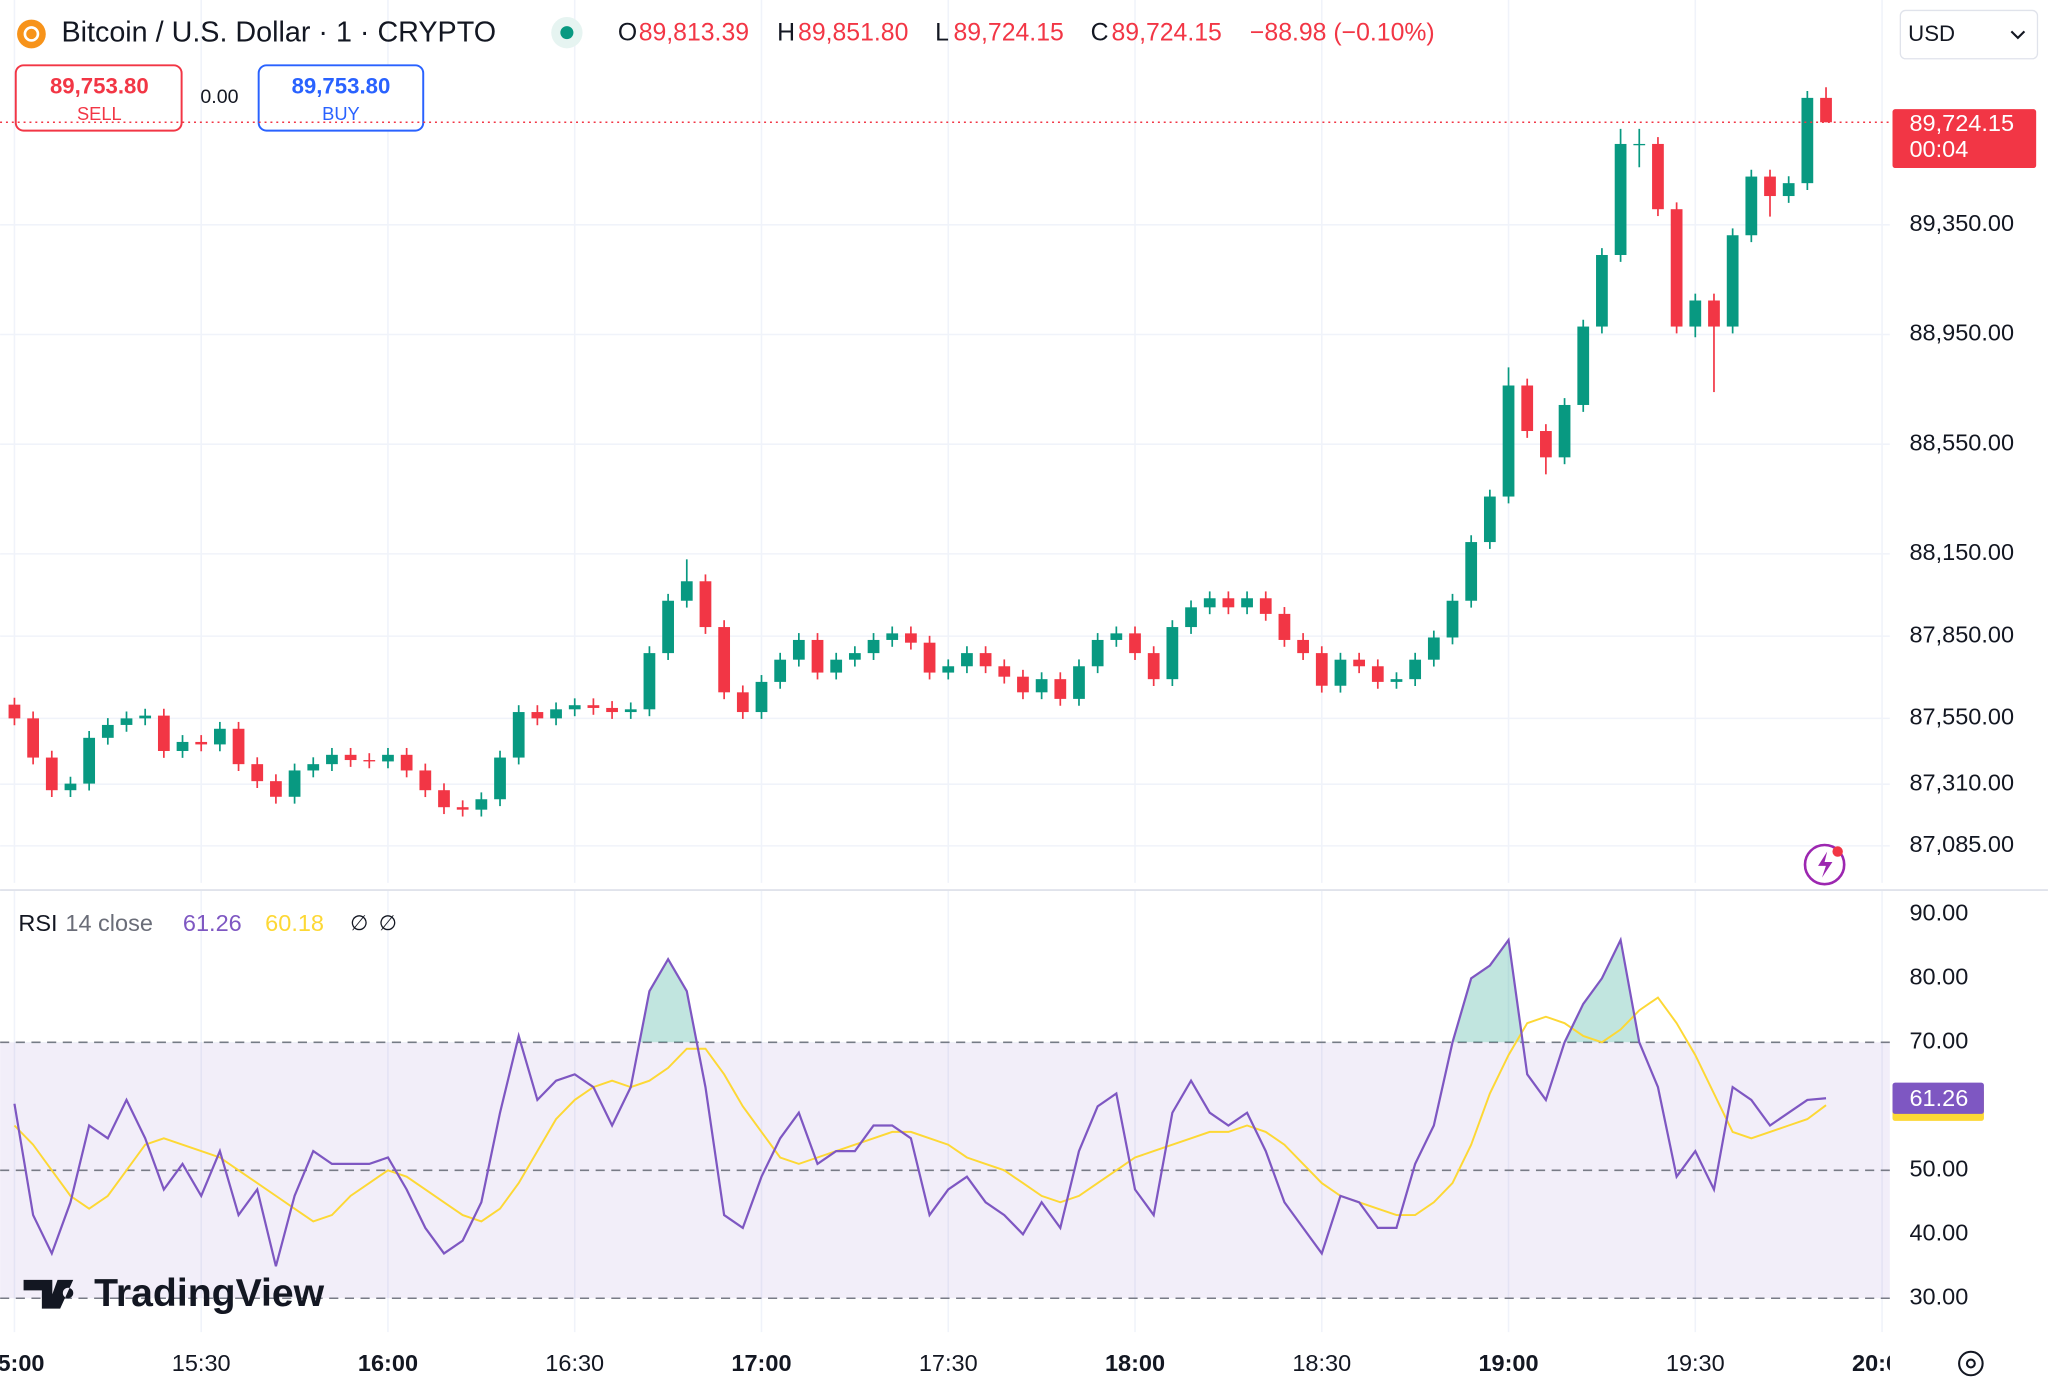  I want to click on x-tick-label: 18:30, so click(1321, 1363).